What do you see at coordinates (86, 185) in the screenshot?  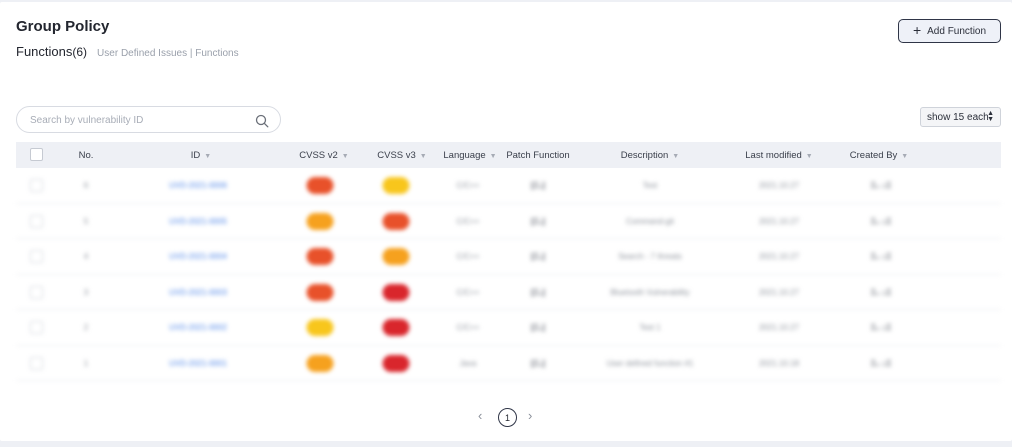 I see `cell-no: 6` at bounding box center [86, 185].